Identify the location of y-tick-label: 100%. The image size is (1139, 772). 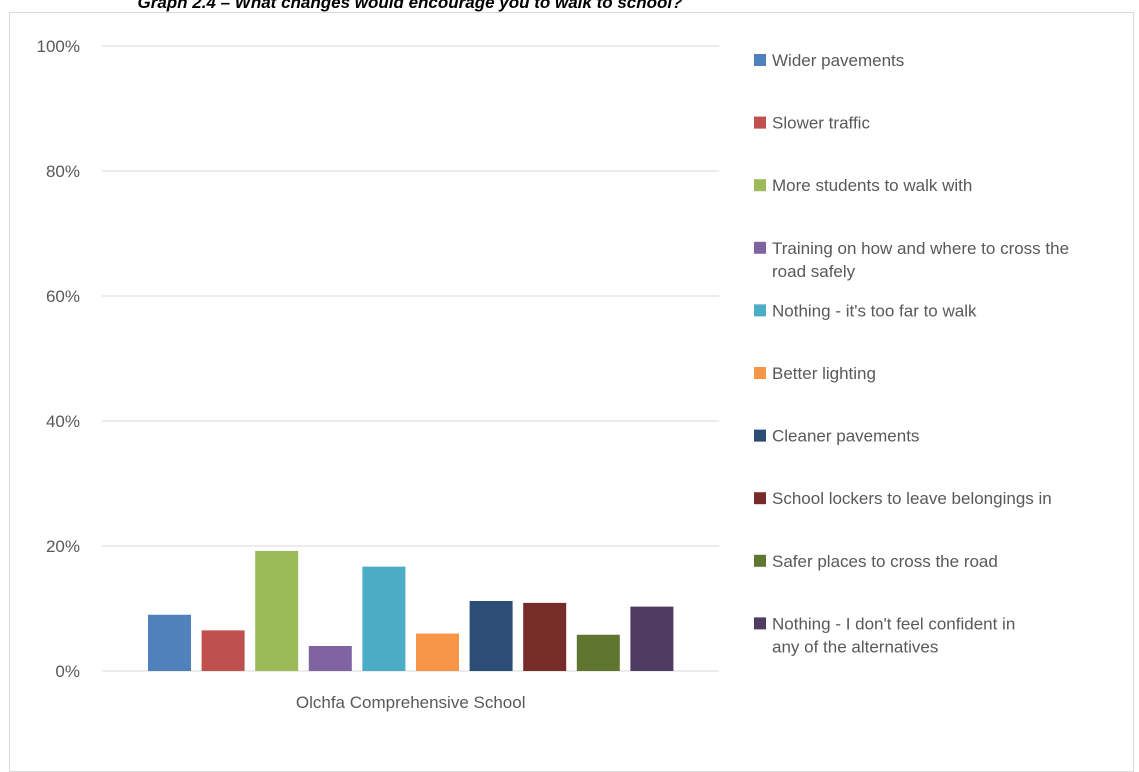
(58, 46).